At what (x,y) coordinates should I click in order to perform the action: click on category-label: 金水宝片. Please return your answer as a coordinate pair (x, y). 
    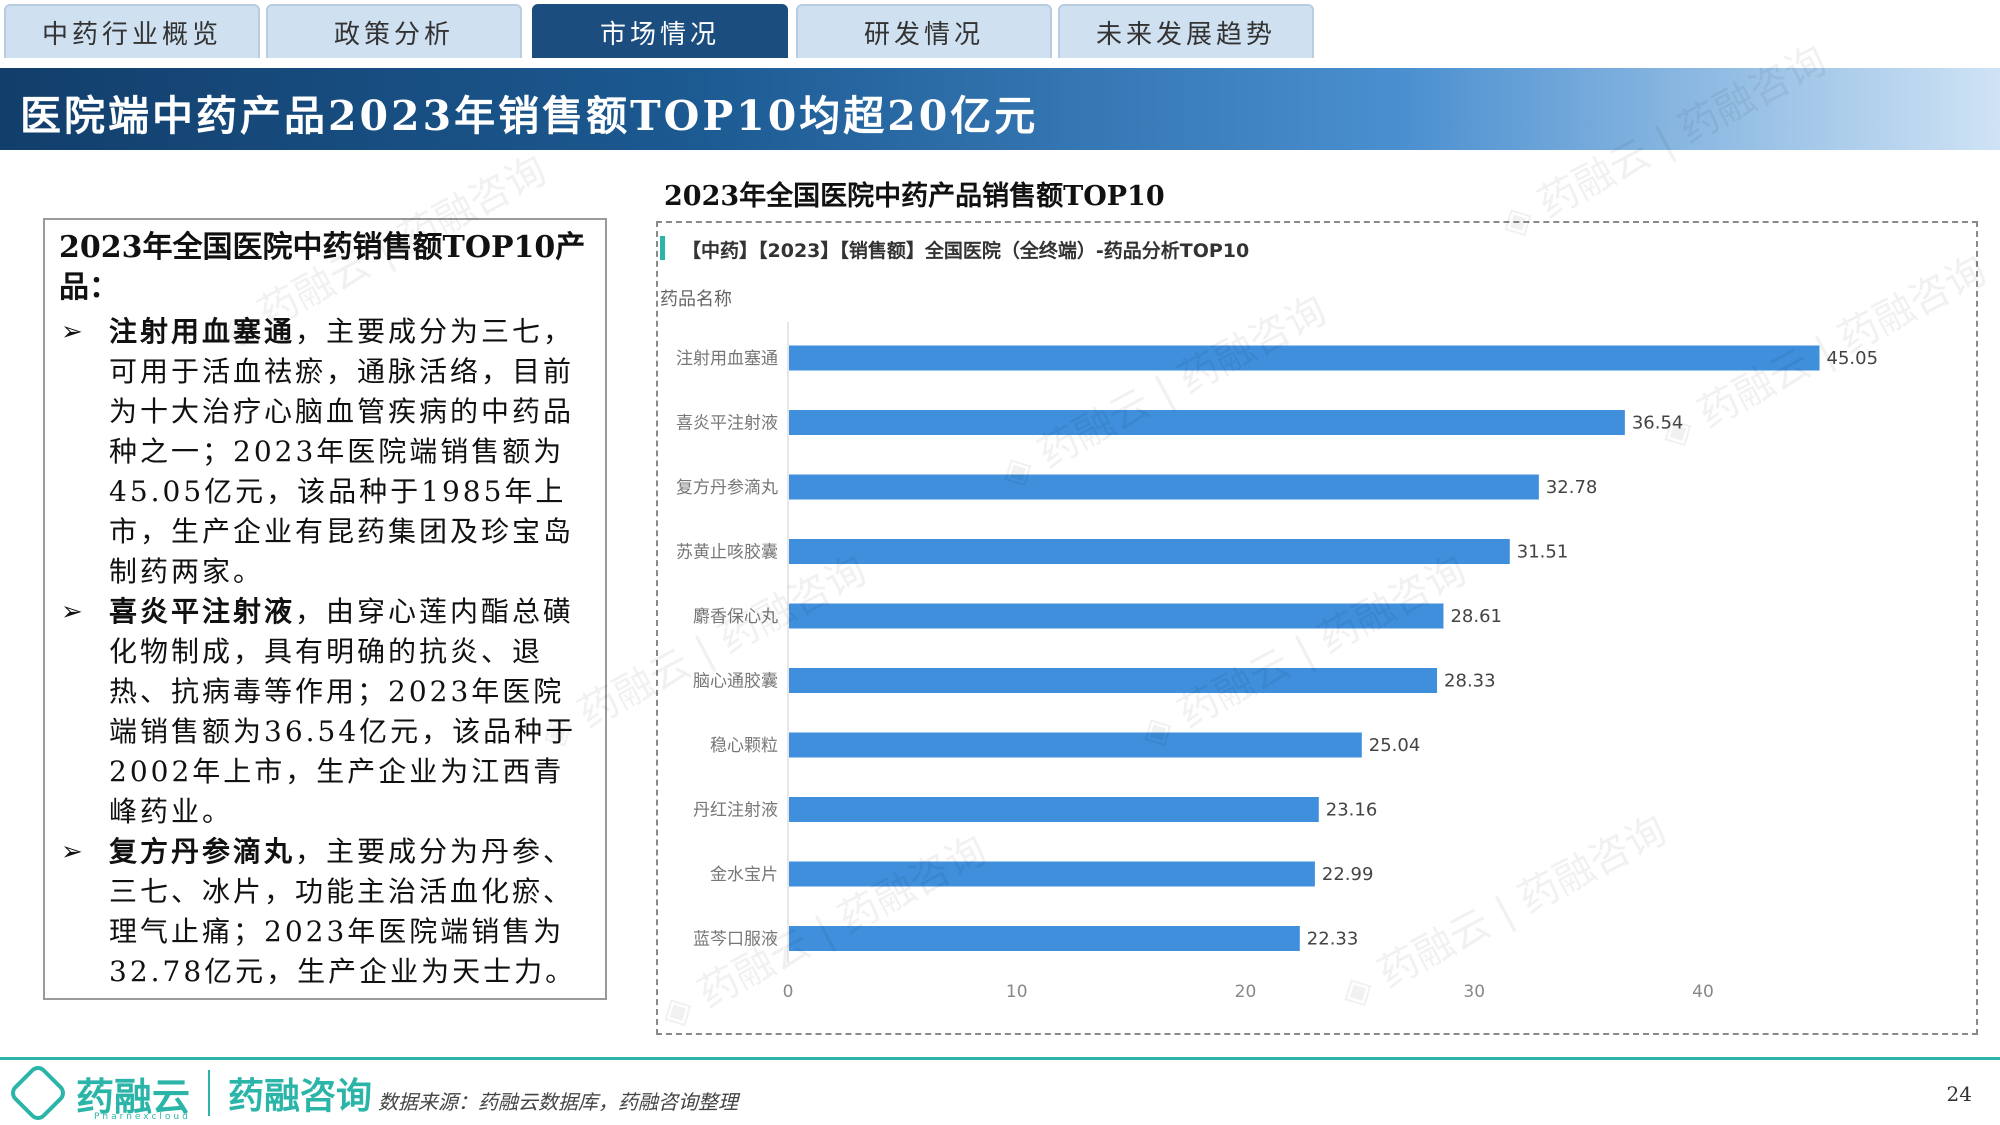
    Looking at the image, I should click on (744, 875).